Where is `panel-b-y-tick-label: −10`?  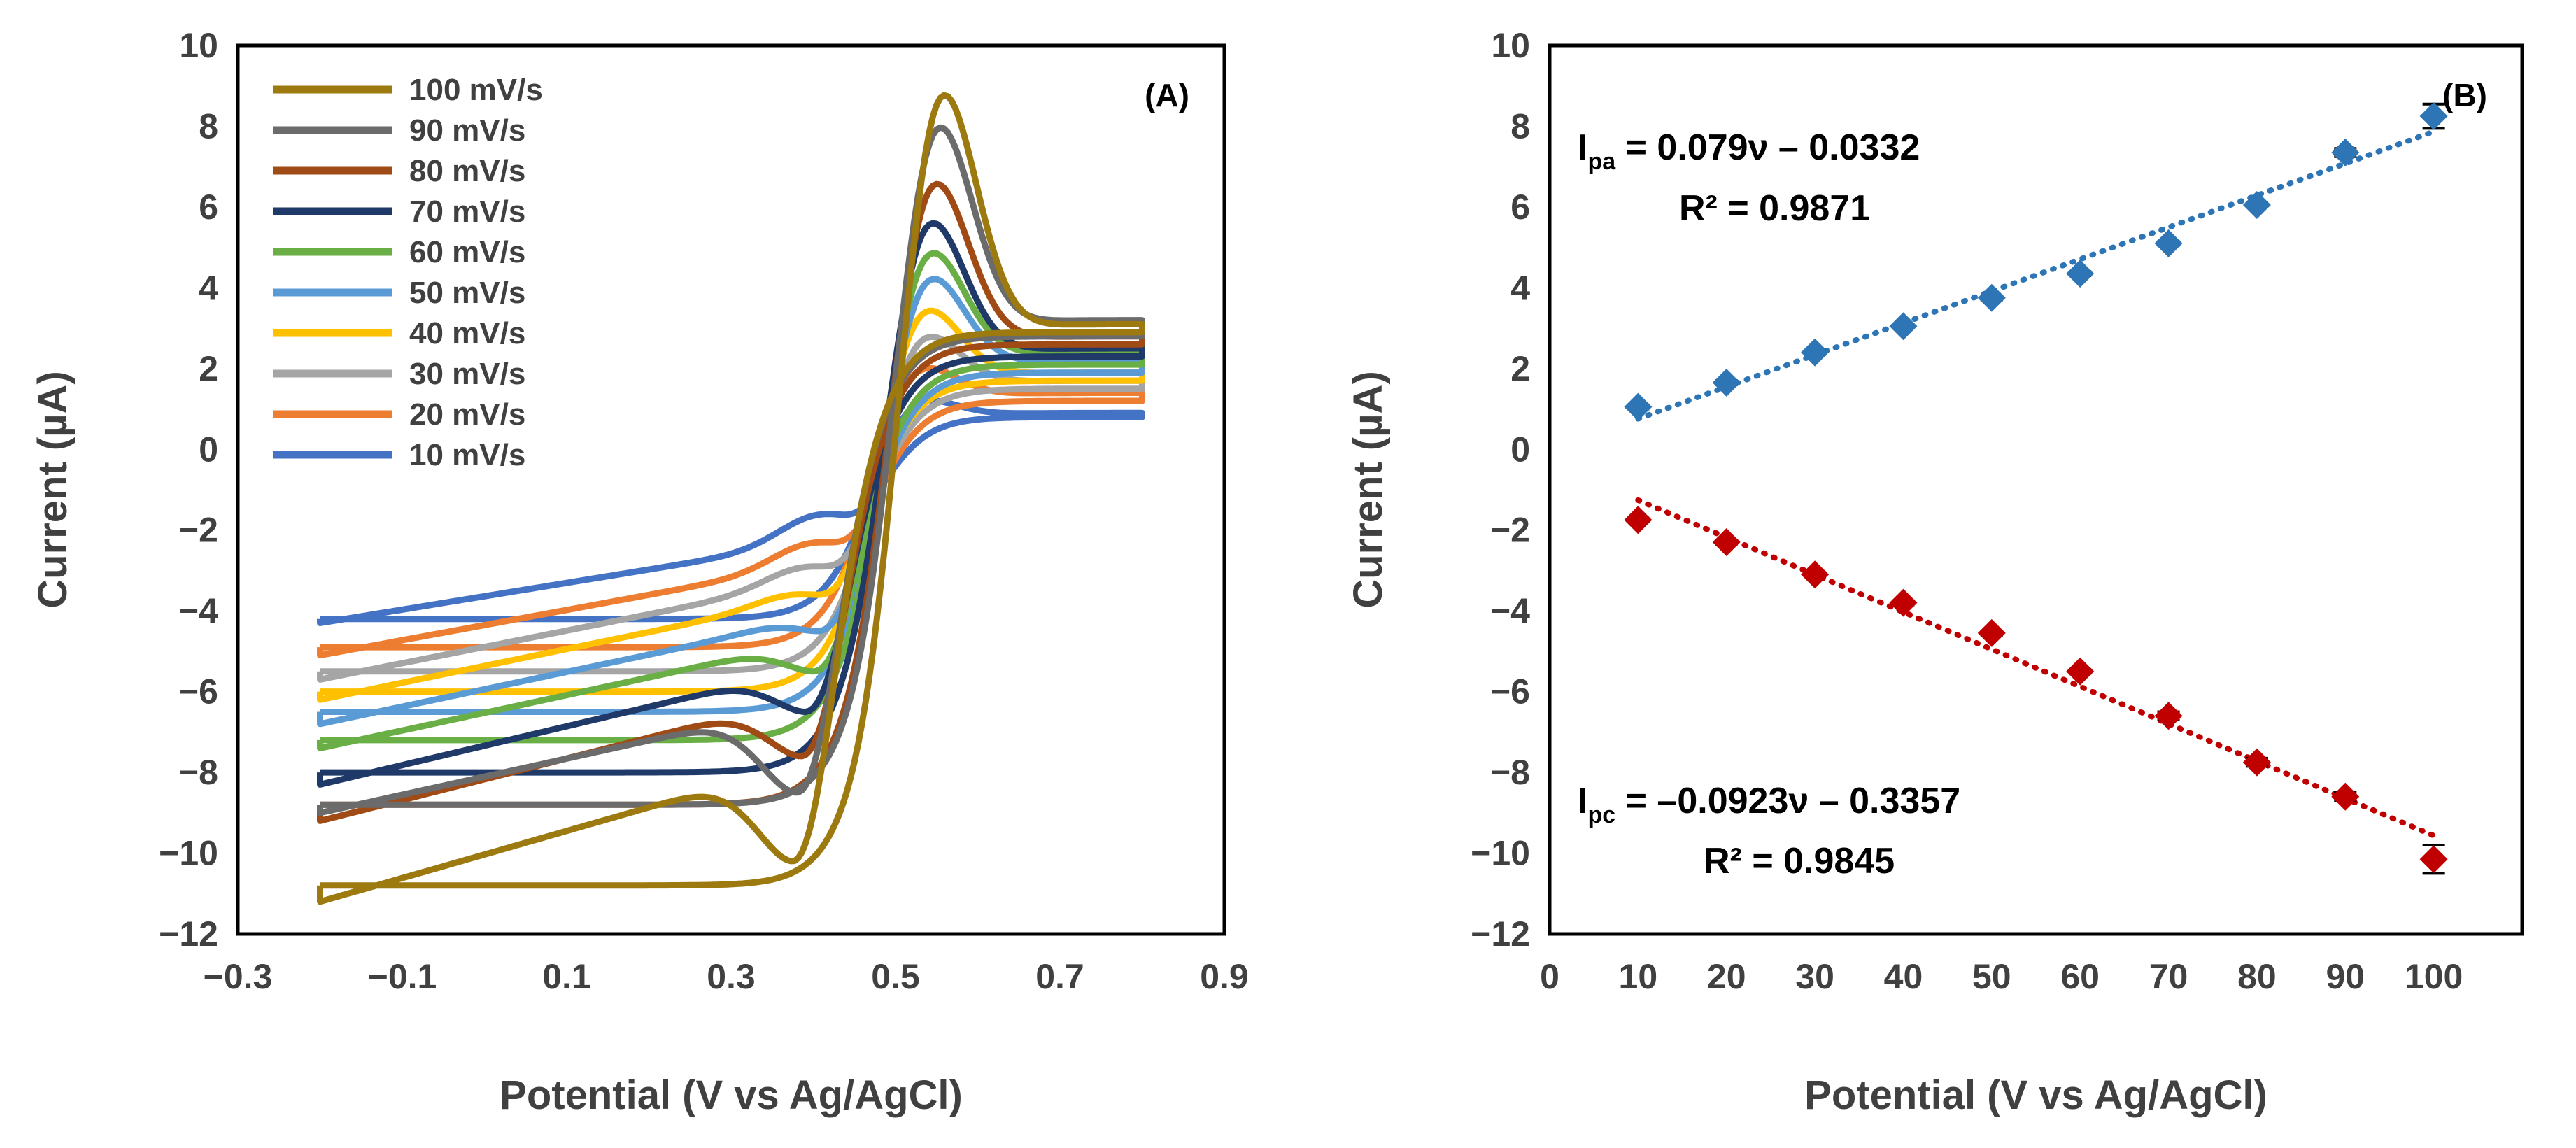
panel-b-y-tick-label: −10 is located at coordinates (1501, 853).